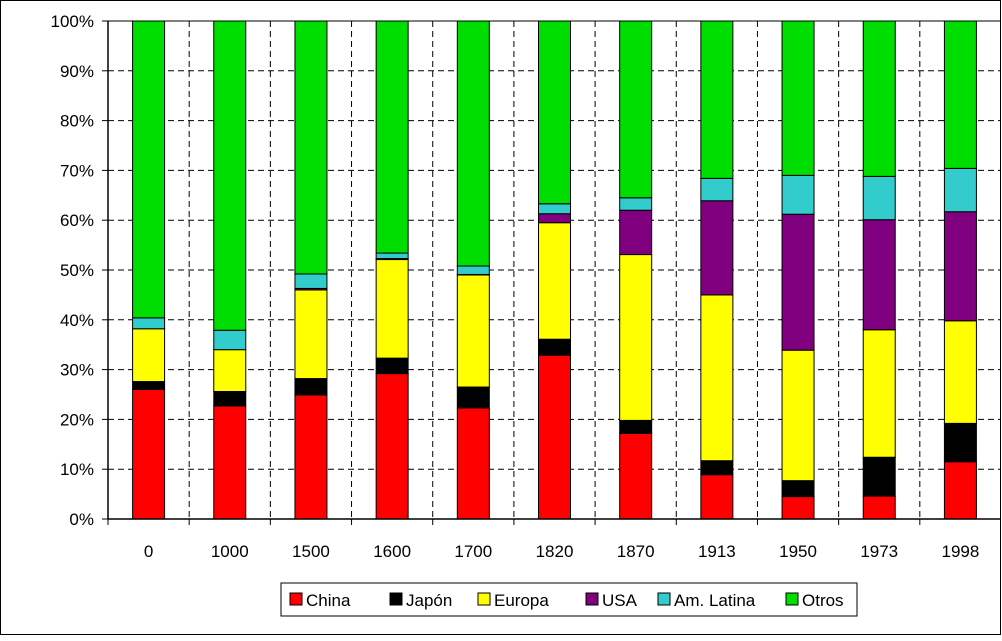 The height and width of the screenshot is (641, 1002). Describe the element at coordinates (77, 320) in the screenshot. I see `y-tick-label: 40%` at that location.